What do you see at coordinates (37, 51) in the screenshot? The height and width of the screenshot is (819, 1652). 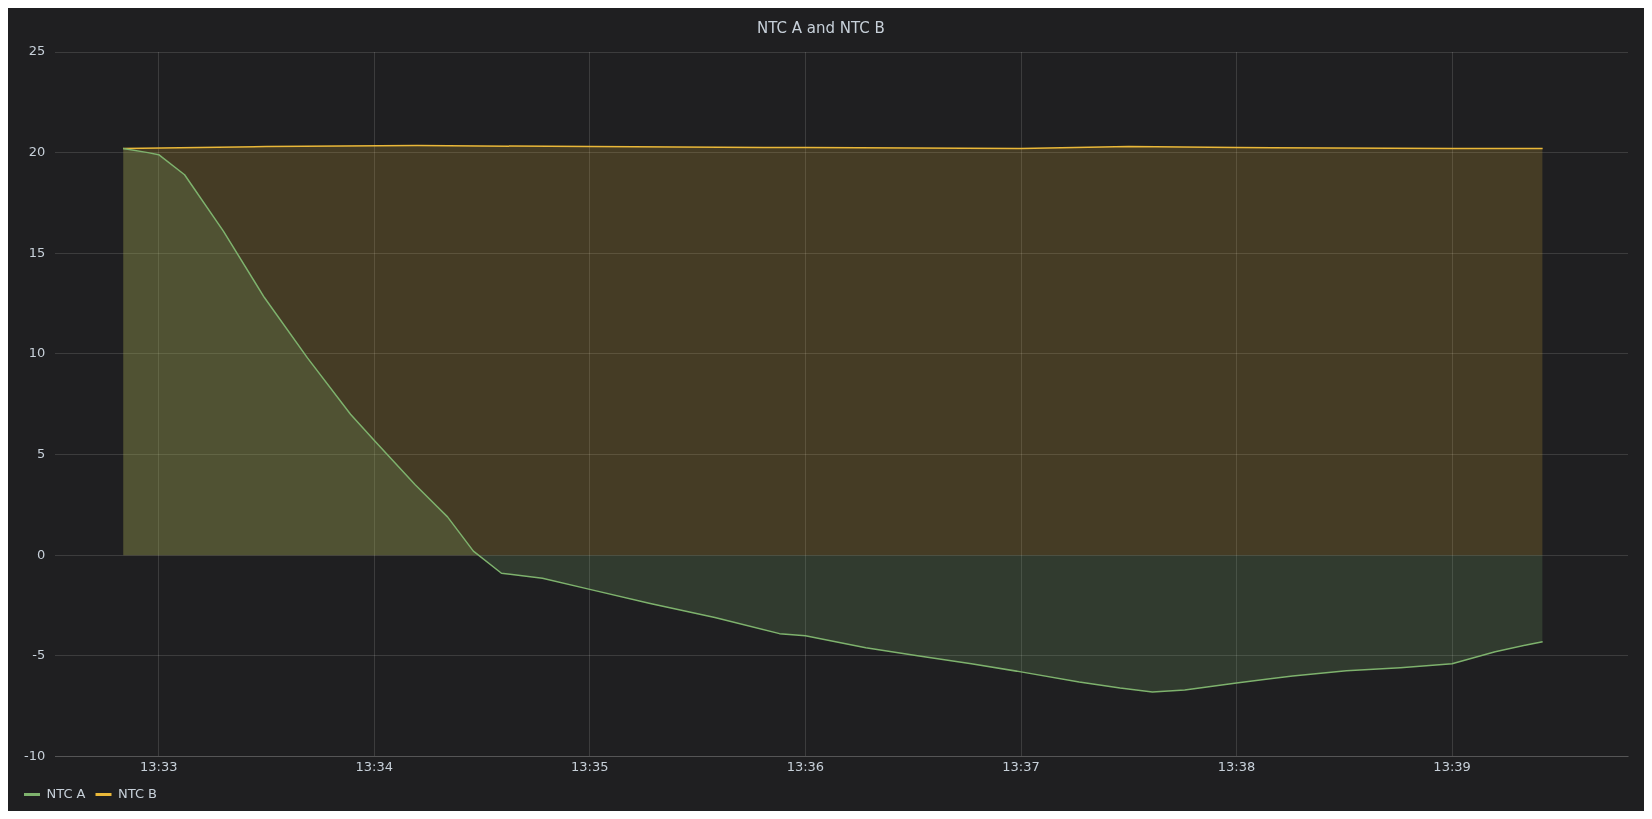 I see `y-tick-label: 25` at bounding box center [37, 51].